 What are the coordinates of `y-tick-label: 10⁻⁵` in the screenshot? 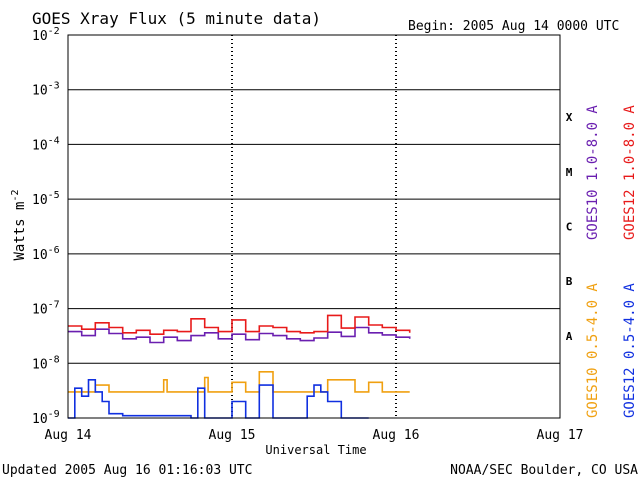 It's located at (46, 199).